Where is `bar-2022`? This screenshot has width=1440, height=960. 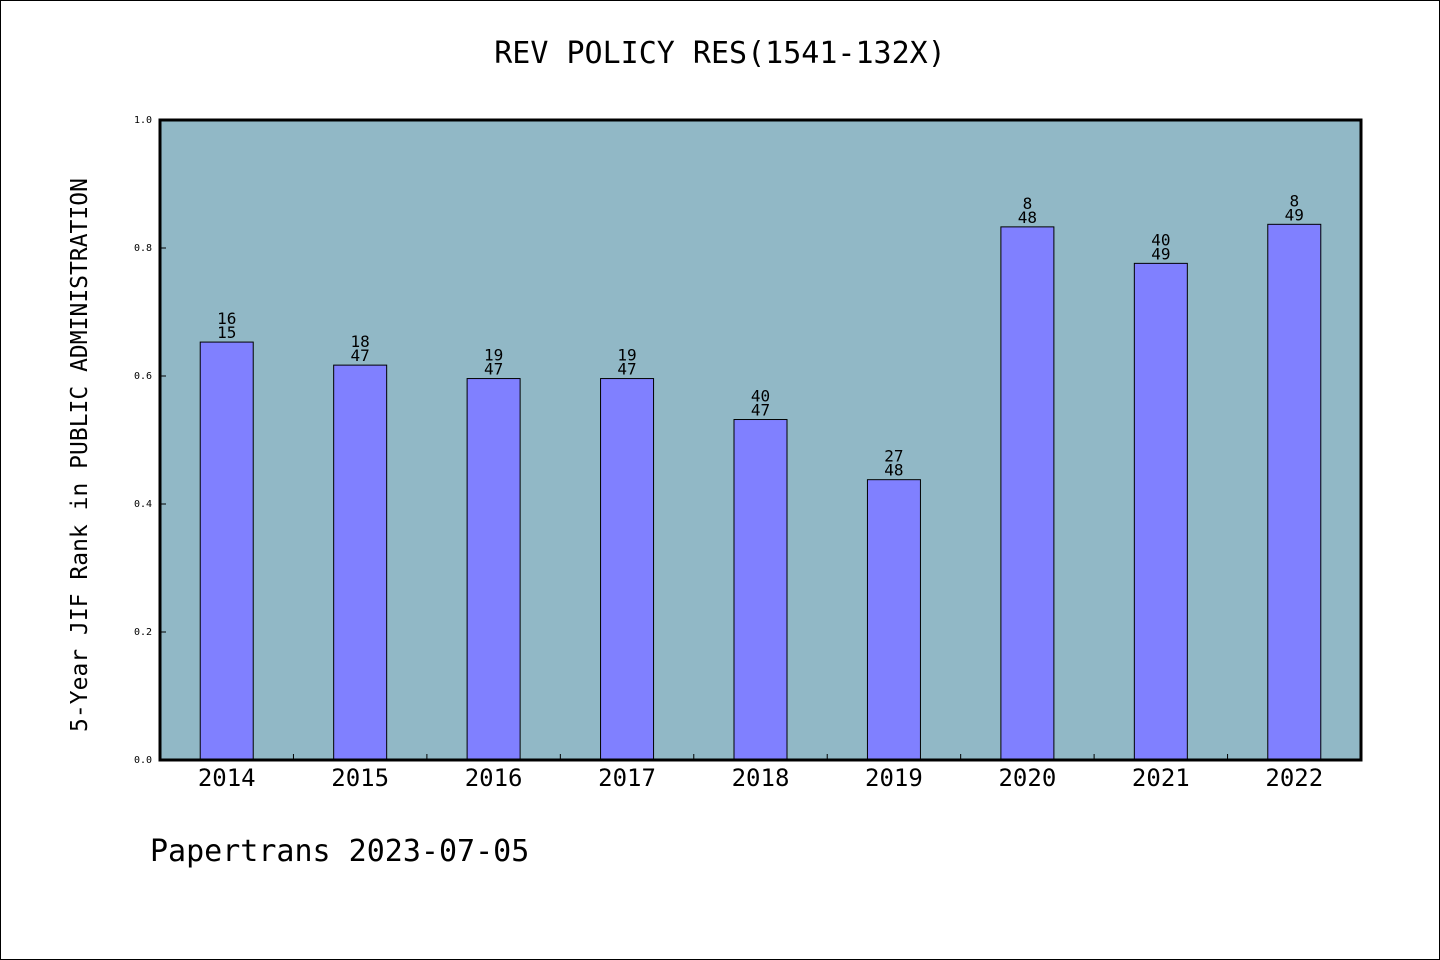 bar-2022 is located at coordinates (1294, 492).